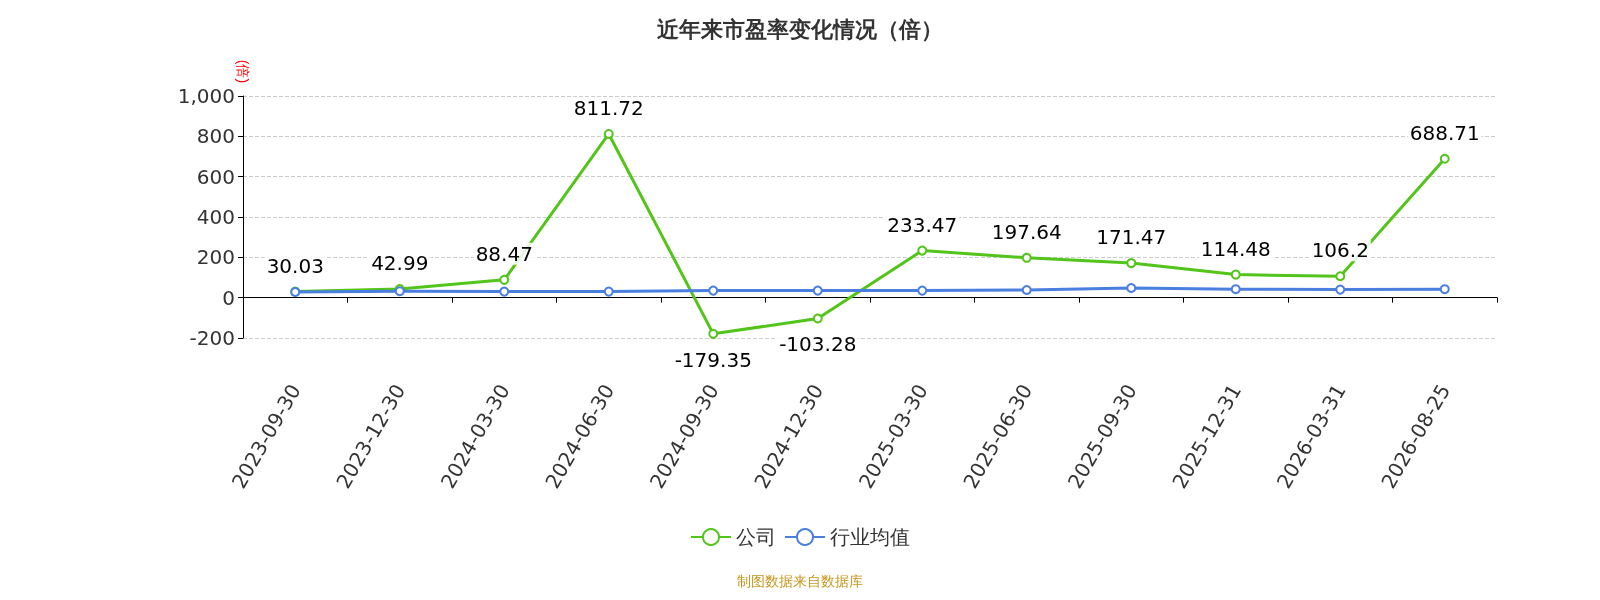 This screenshot has height=600, width=1600. Describe the element at coordinates (800, 581) in the screenshot. I see `text: 制图数据来自数据库` at that location.